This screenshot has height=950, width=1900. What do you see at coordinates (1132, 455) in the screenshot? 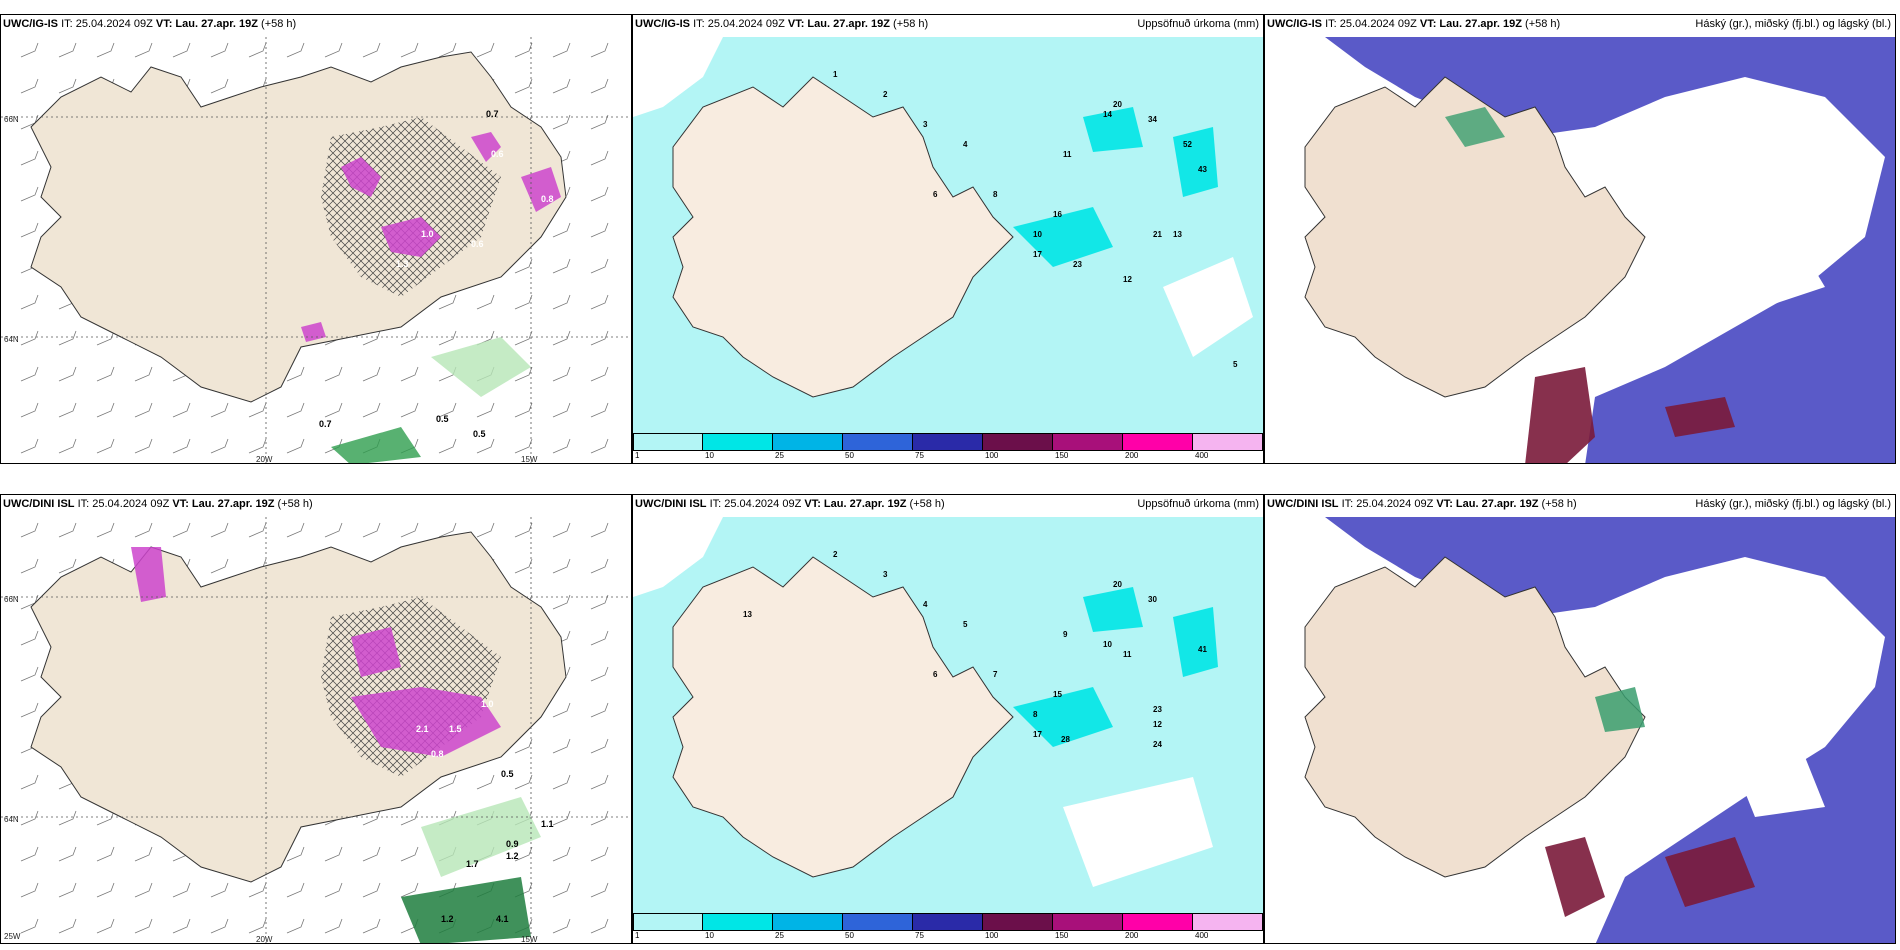
I see `colorbar-label: 200` at bounding box center [1132, 455].